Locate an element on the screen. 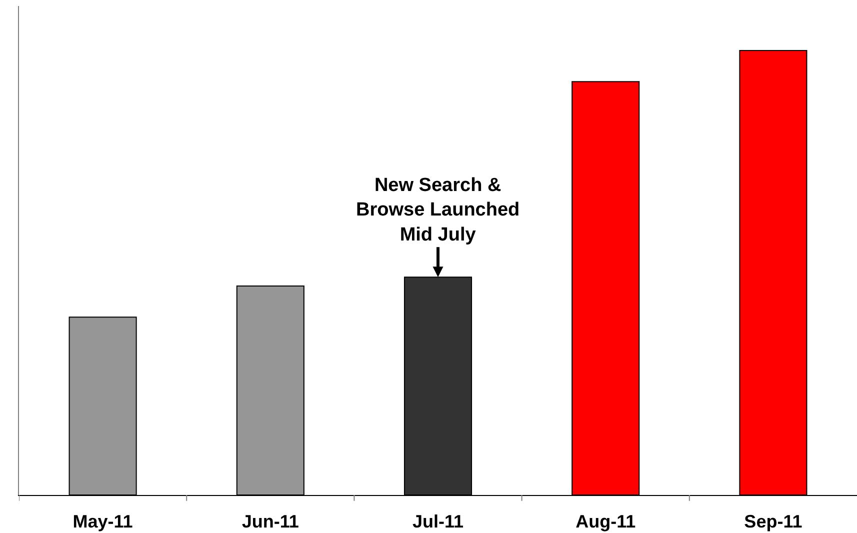 The width and height of the screenshot is (857, 533). x-tick-label: Jun-11 is located at coordinates (270, 522).